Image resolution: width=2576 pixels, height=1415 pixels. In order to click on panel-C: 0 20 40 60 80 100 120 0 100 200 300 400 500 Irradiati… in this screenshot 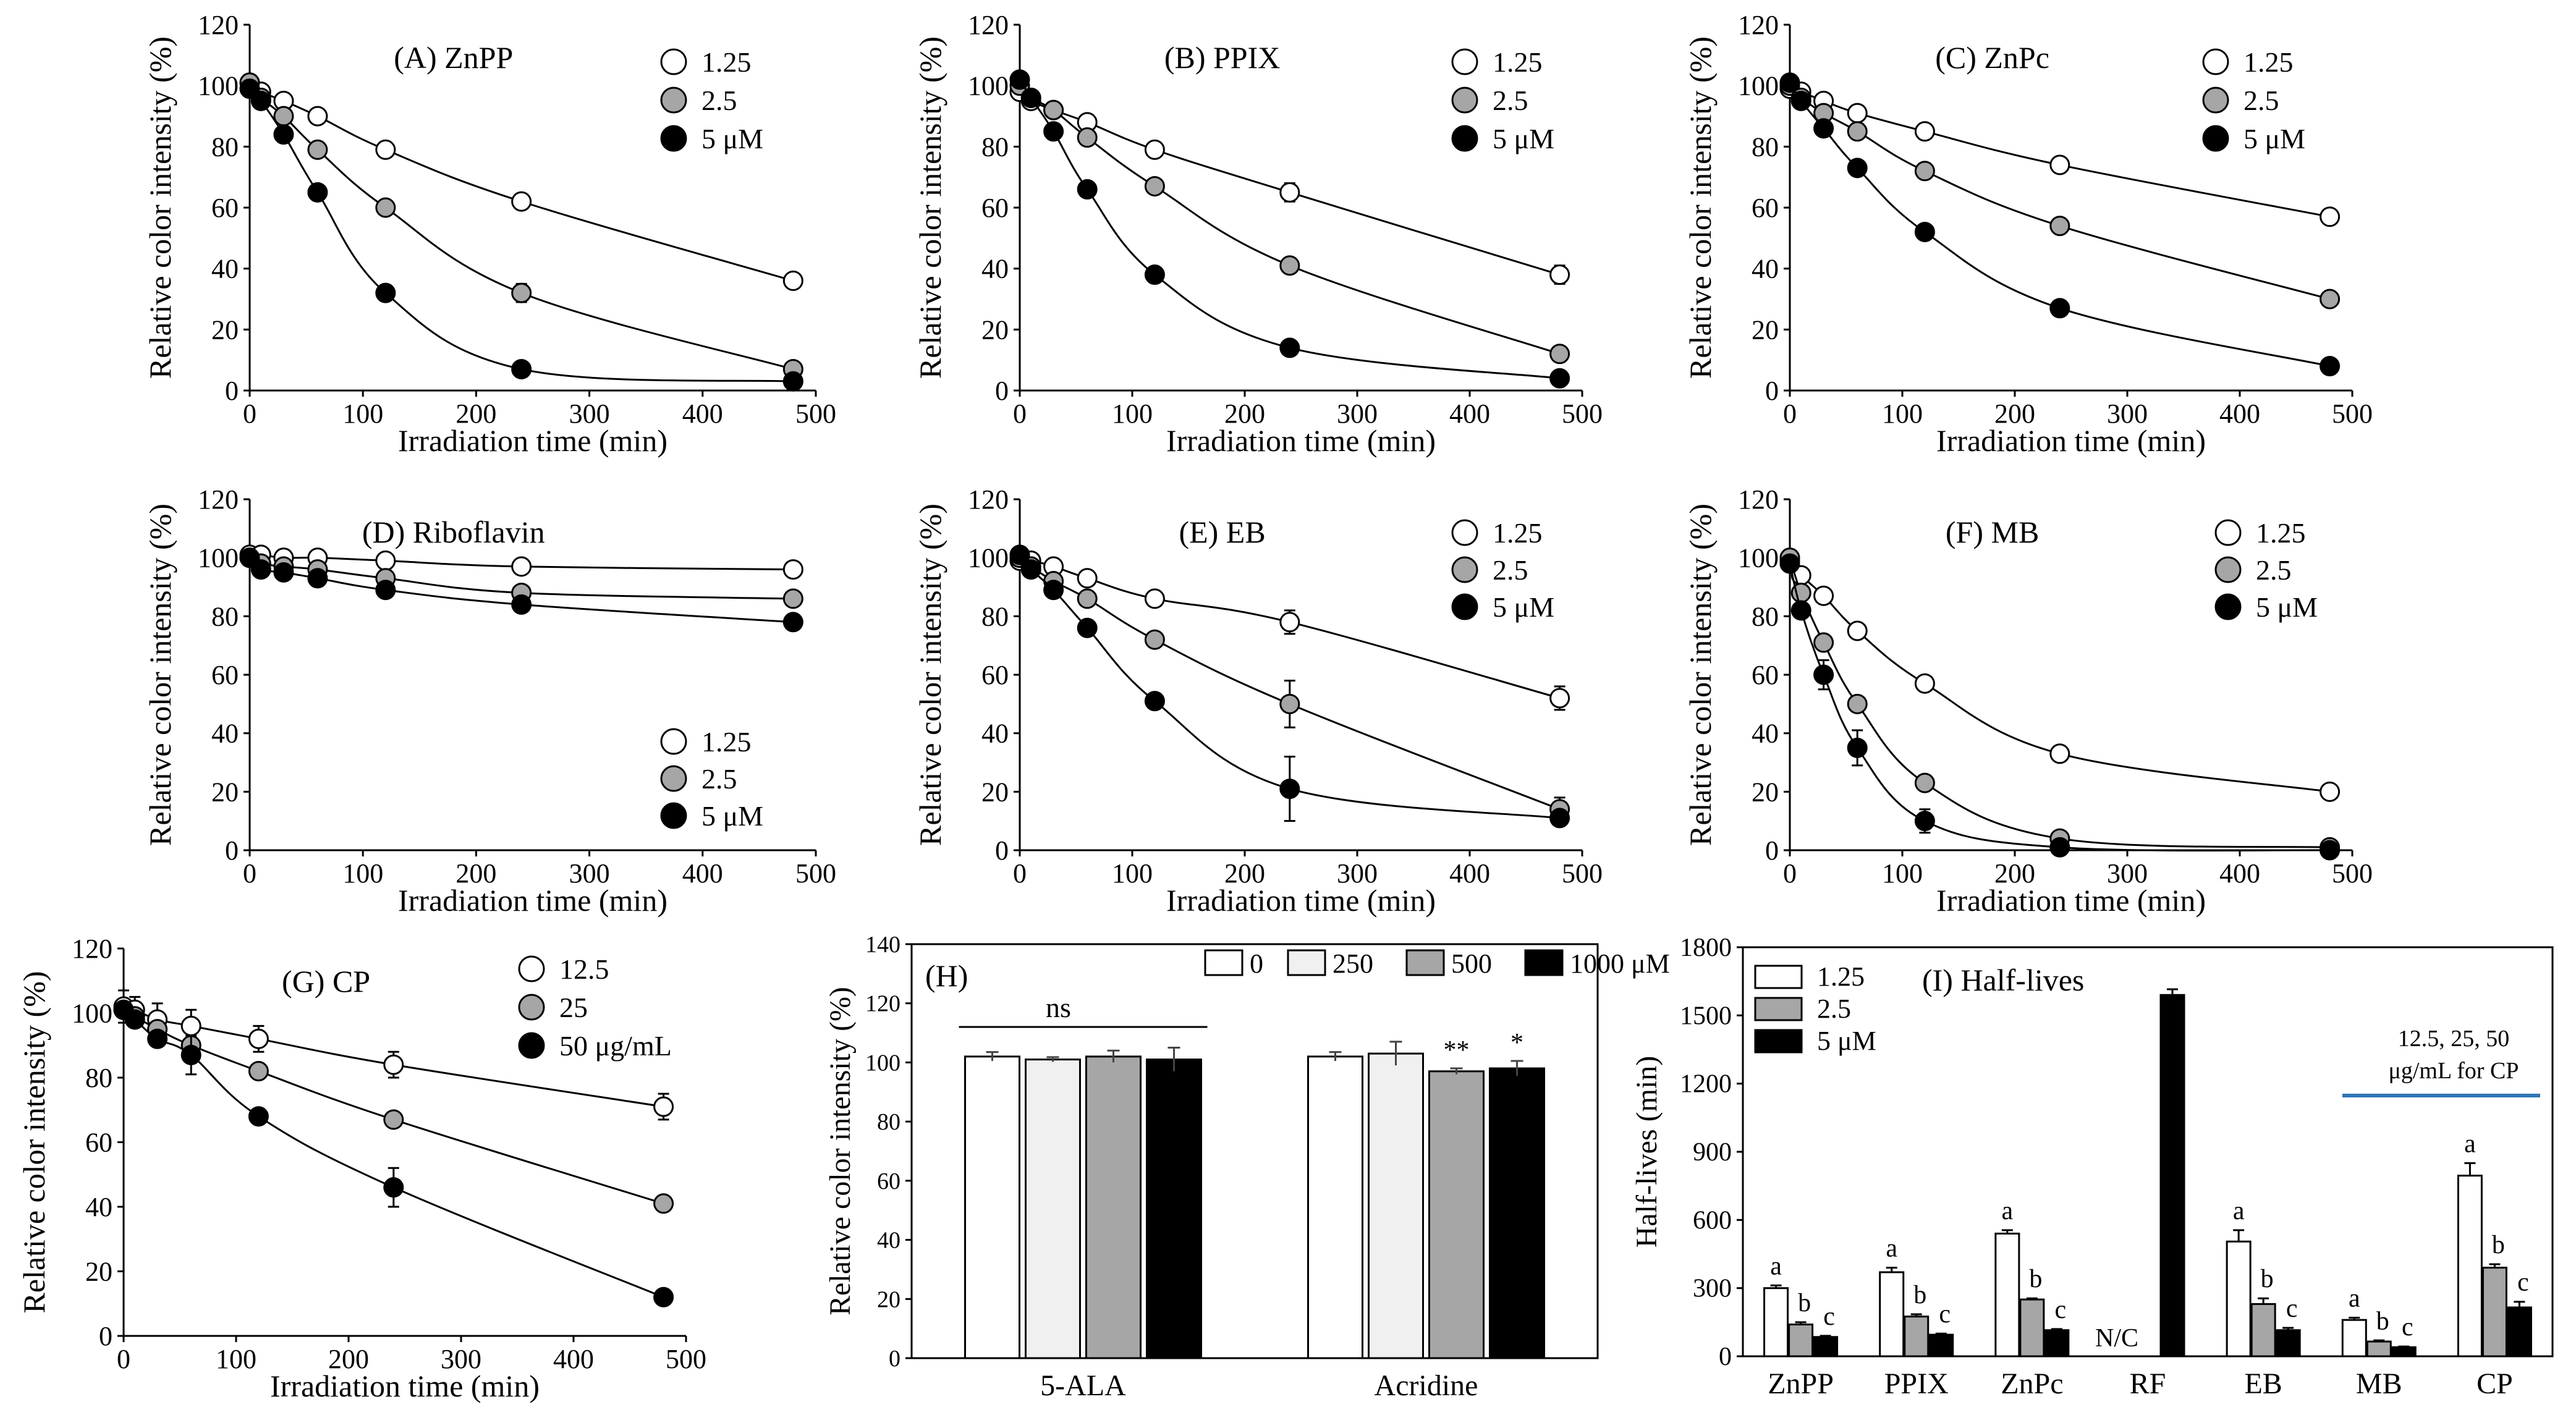, I will do `click(2028, 234)`.